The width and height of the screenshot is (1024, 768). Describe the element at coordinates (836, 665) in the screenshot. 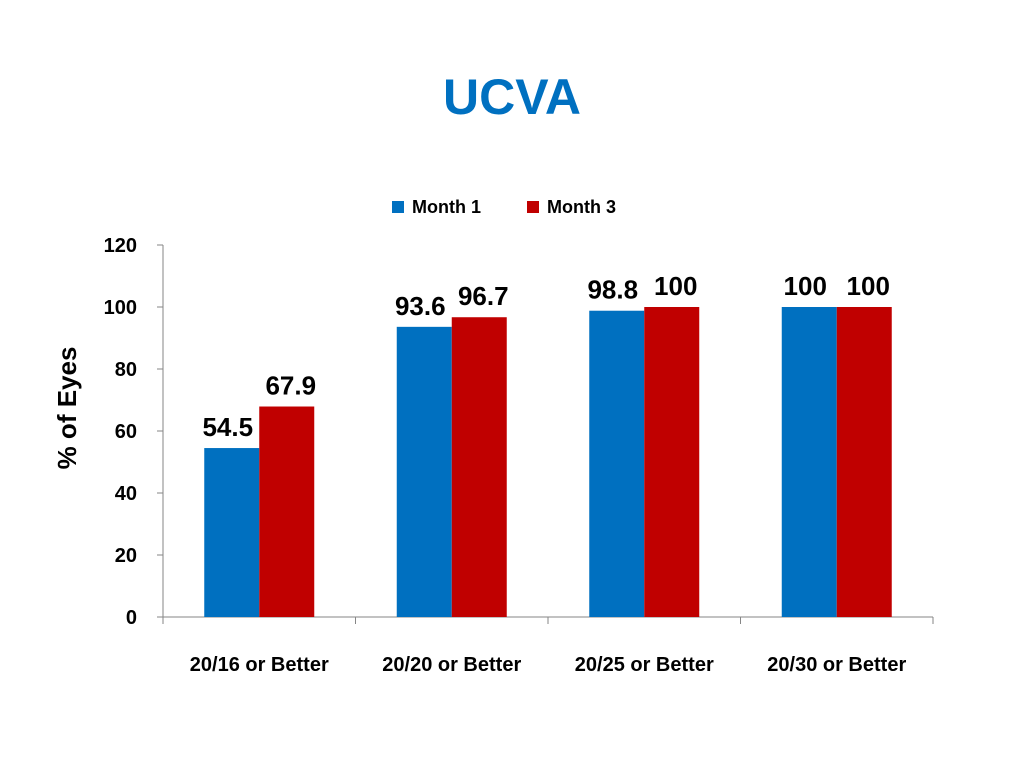

I see `x-tick-label: 20/30 or Better` at that location.